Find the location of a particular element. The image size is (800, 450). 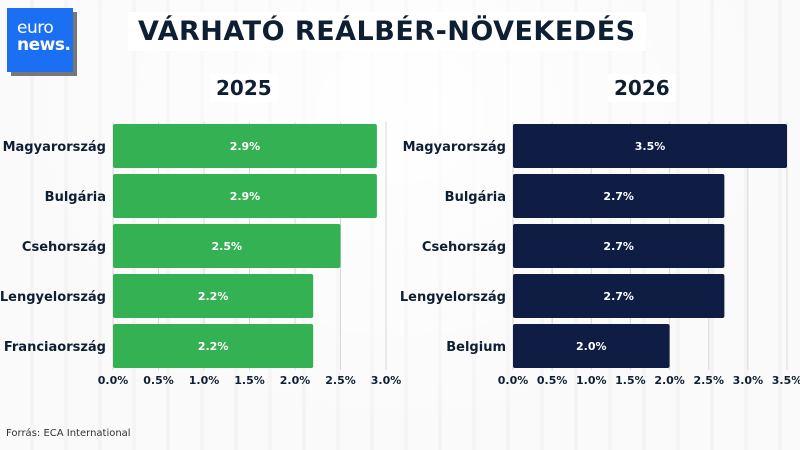

euronews-logo: euro news. is located at coordinates (40, 40).